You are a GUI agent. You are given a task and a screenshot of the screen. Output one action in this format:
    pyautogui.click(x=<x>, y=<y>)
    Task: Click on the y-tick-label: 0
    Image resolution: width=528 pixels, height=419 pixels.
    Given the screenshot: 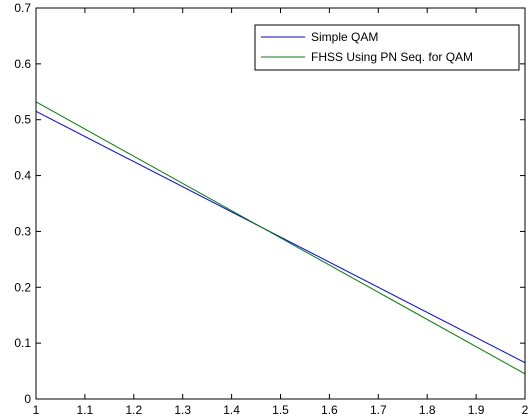 What is the action you would take?
    pyautogui.click(x=27, y=399)
    